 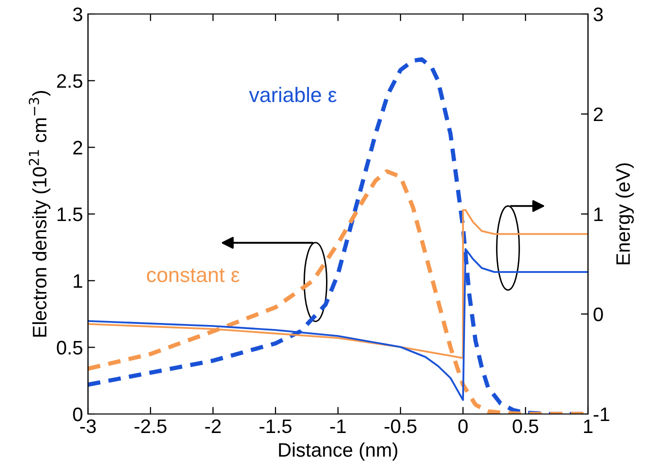 I want to click on x-tick-label: -0.5, so click(x=400, y=426).